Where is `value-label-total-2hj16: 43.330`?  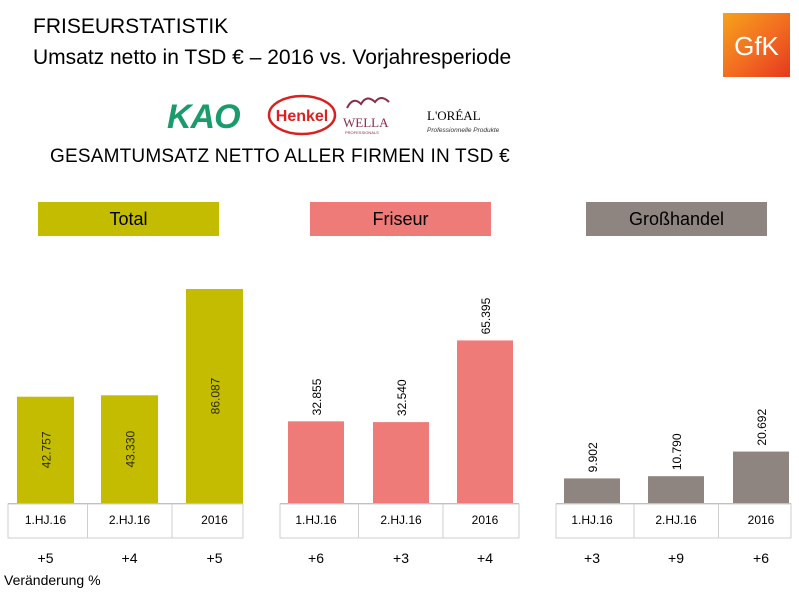 value-label-total-2hj16: 43.330 is located at coordinates (131, 448).